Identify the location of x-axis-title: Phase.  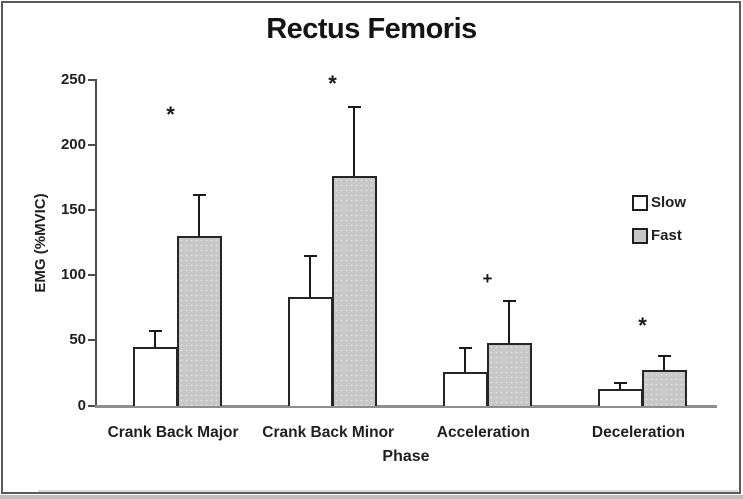
(406, 456).